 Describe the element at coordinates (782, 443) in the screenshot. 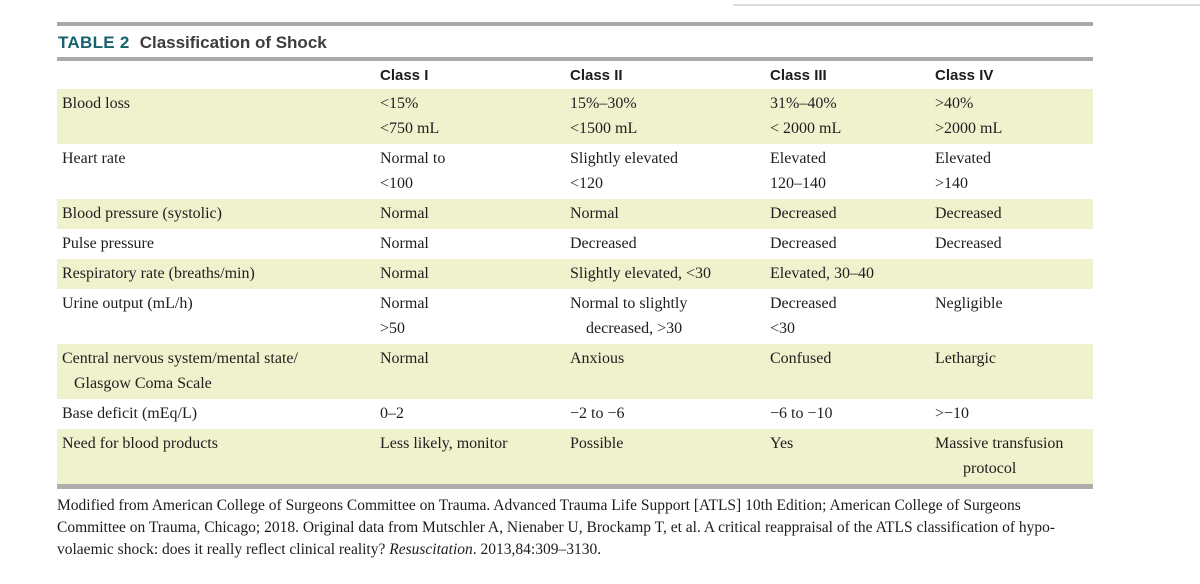

I see `table-cell: Yes` at that location.